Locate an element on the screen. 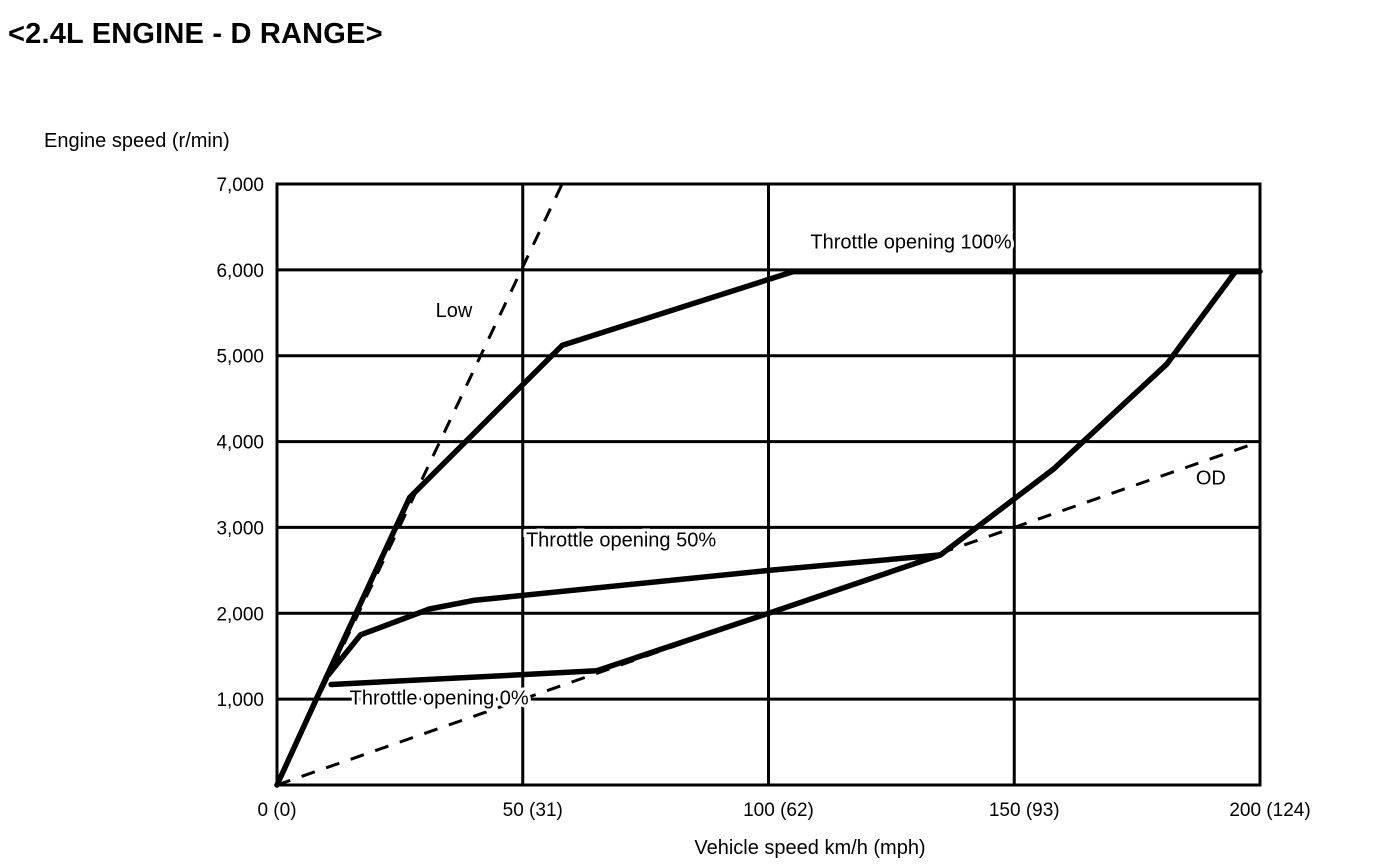  annotation-label: Throttle opening 100% is located at coordinates (910, 242).